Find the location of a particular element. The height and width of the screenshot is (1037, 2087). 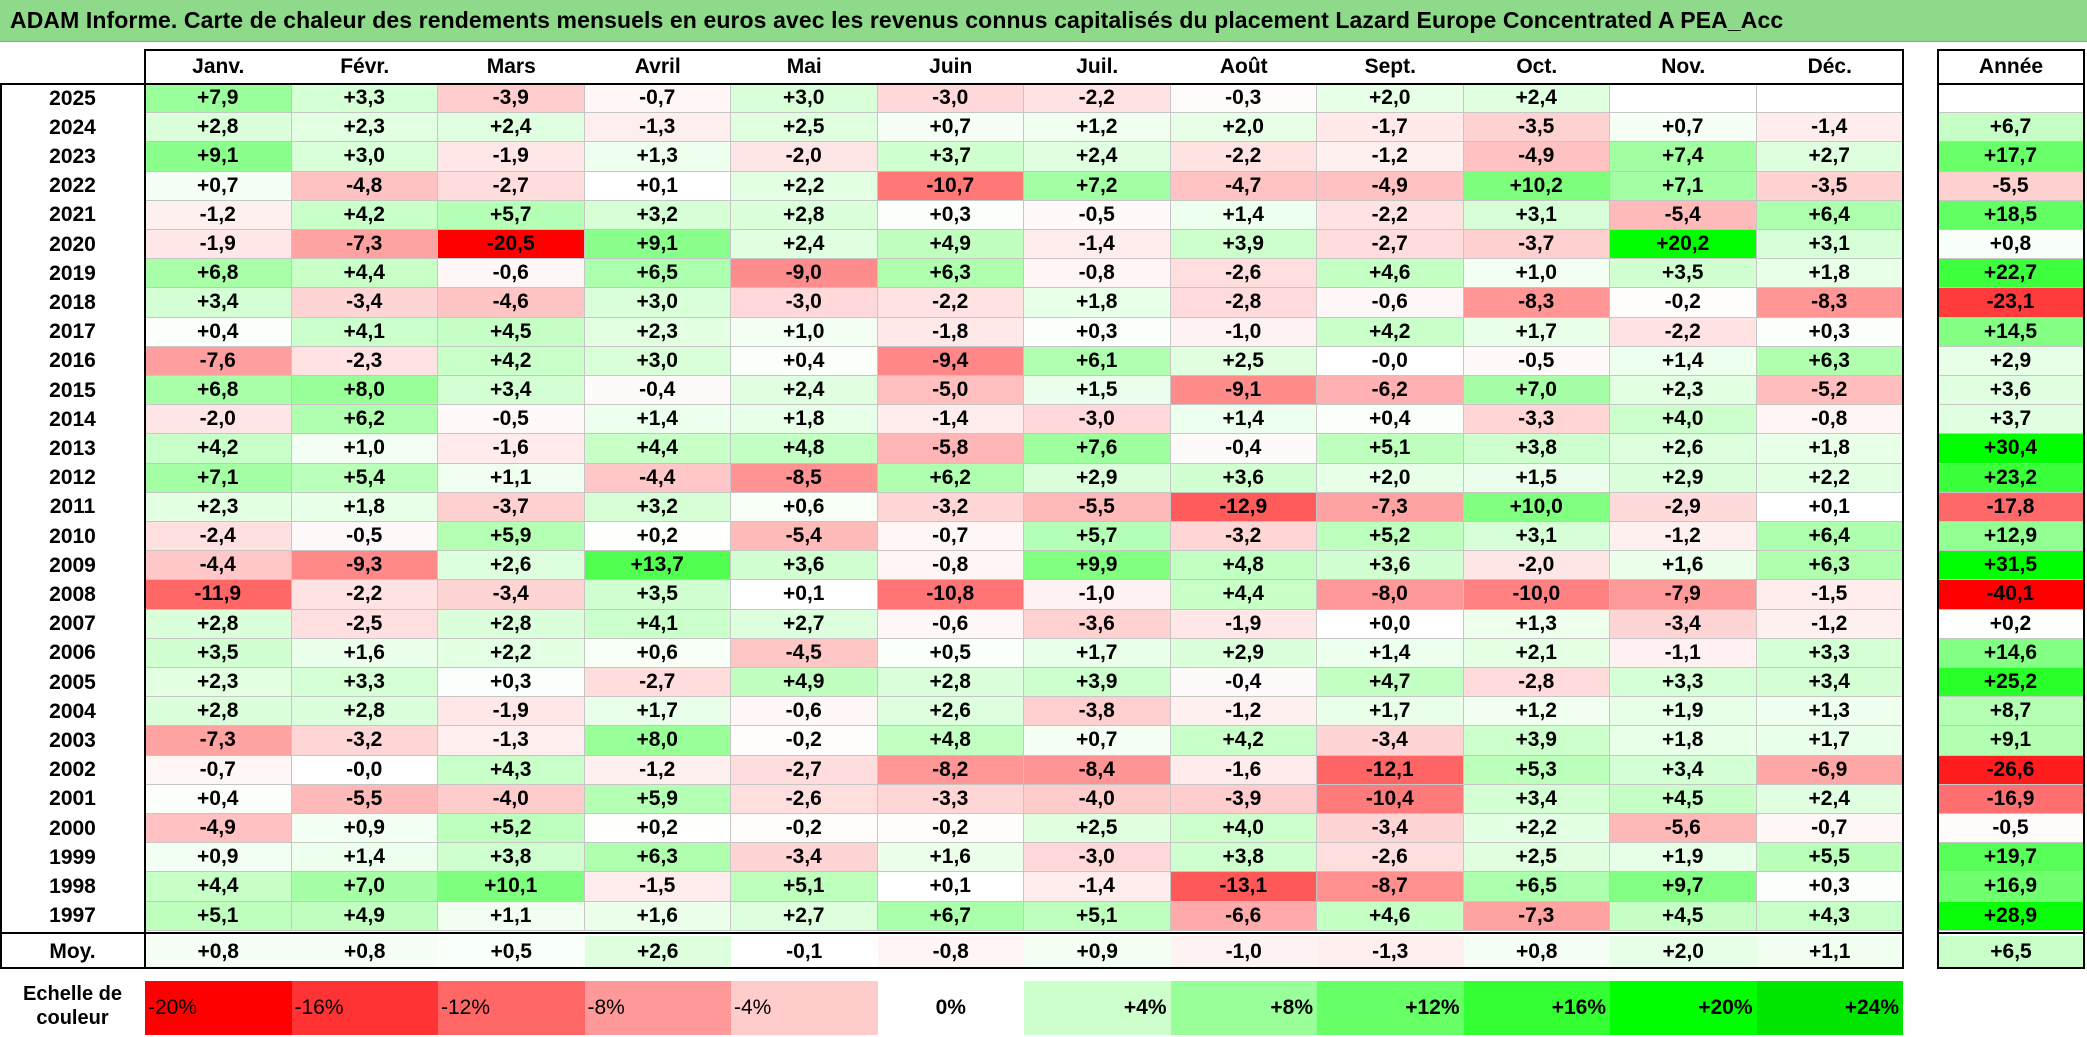

annual-cell: +6,7 is located at coordinates (2011, 128).